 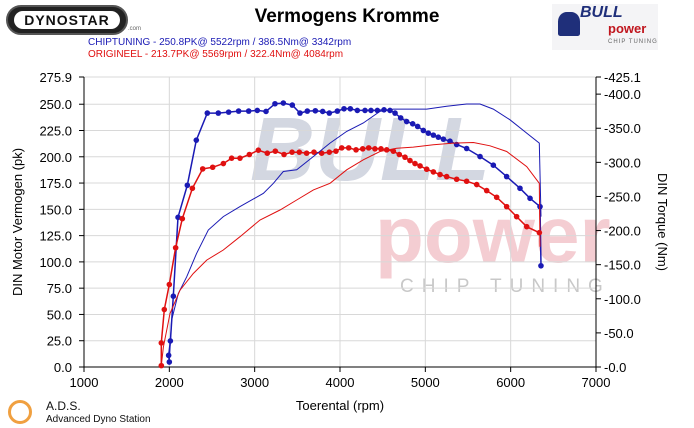 I want to click on y-tick-label: 100.0, so click(x=55, y=262).